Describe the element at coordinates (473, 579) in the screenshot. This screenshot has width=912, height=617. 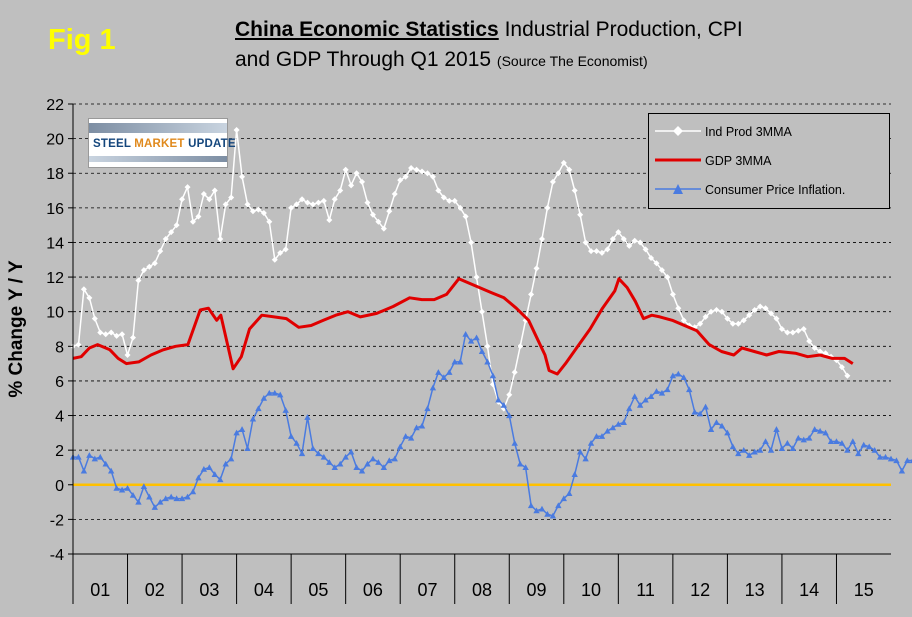
I see `x-category-labels: 01 02 03 04 05 06 07 08 09 10 11 12 13 14 15` at that location.